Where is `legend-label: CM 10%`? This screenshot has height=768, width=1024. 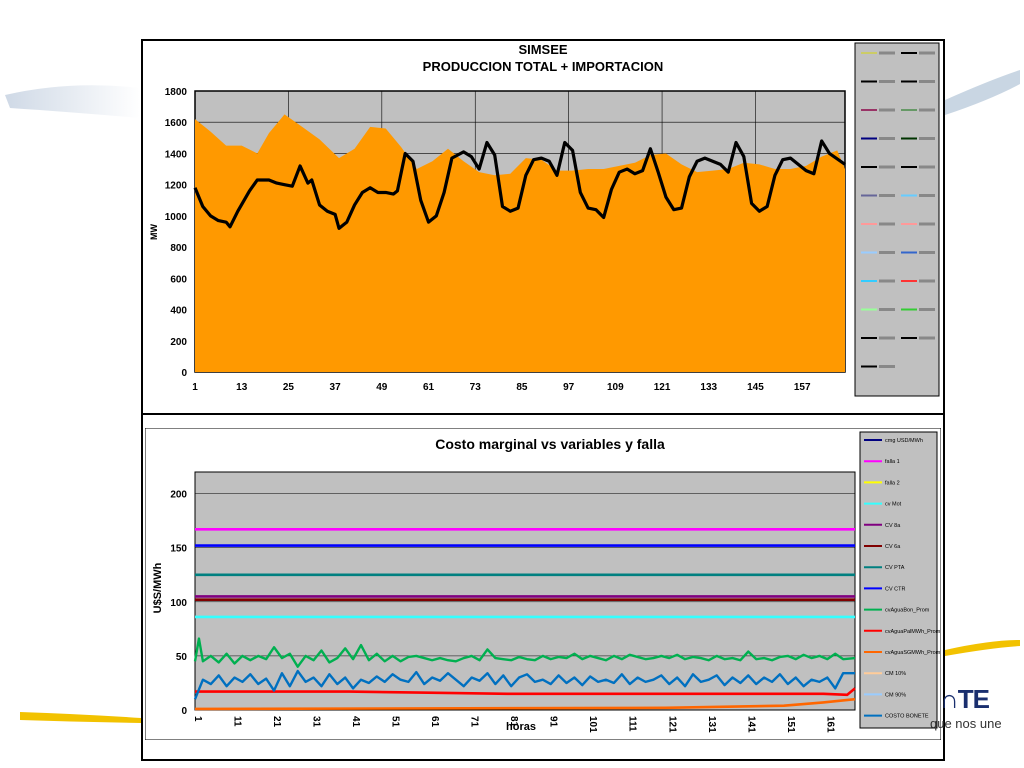
legend-label: CM 10% is located at coordinates (895, 674).